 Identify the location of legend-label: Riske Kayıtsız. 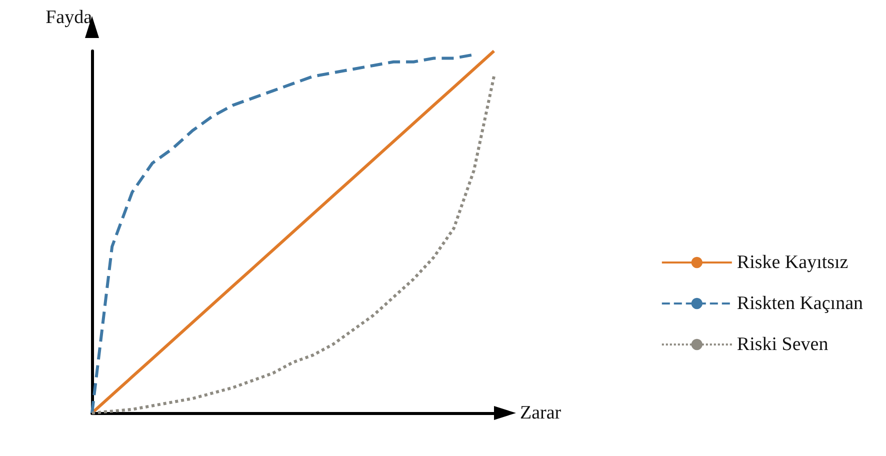
(792, 262).